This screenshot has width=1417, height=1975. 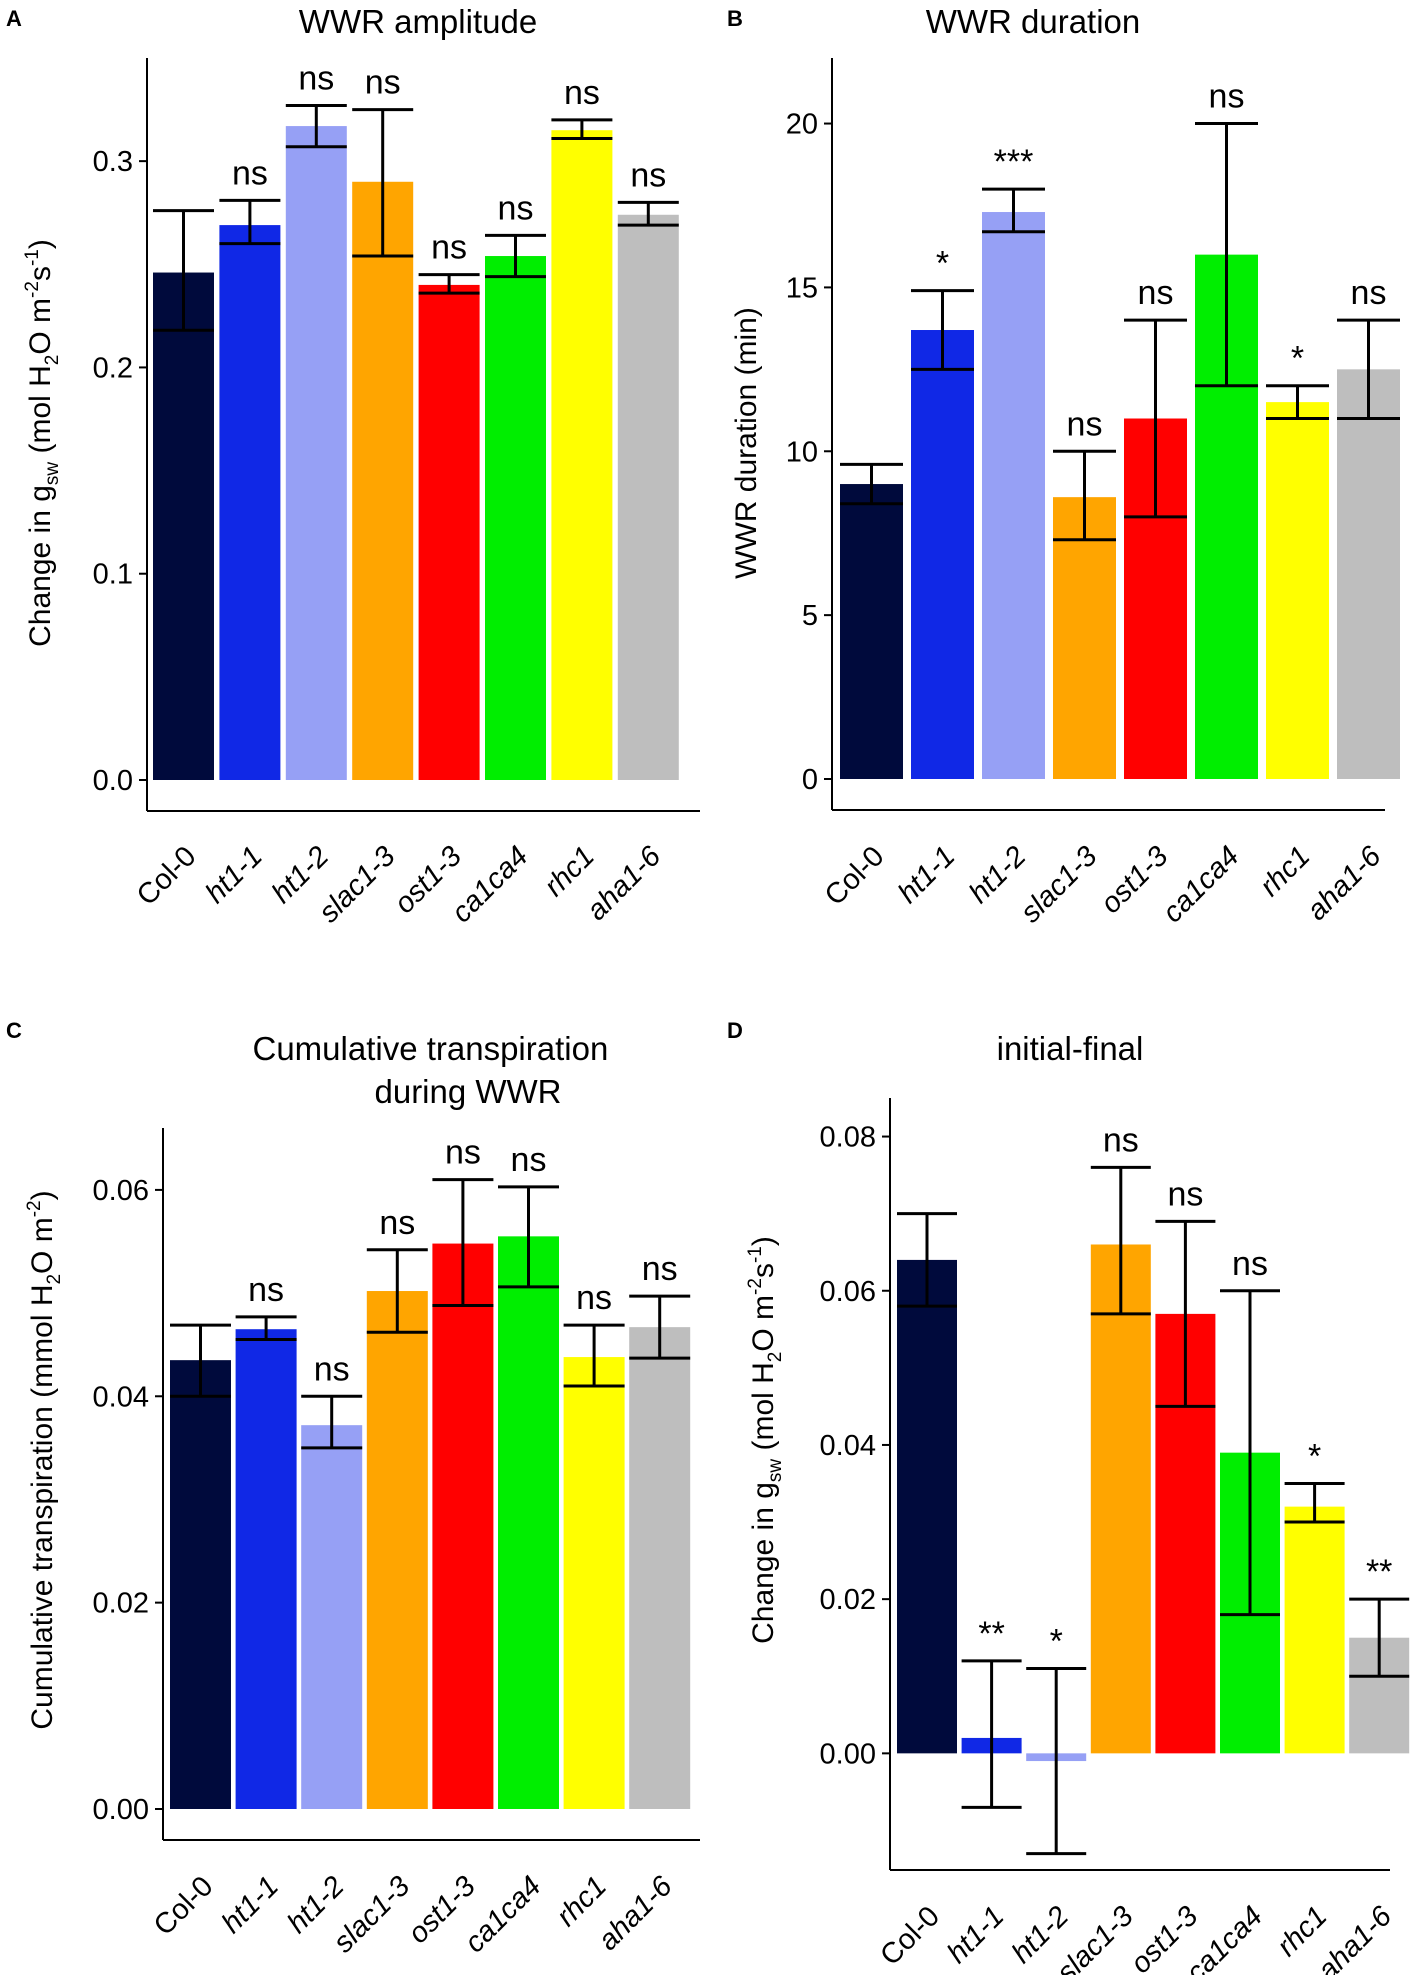 I want to click on y-tick-label: 10, so click(x=802, y=452).